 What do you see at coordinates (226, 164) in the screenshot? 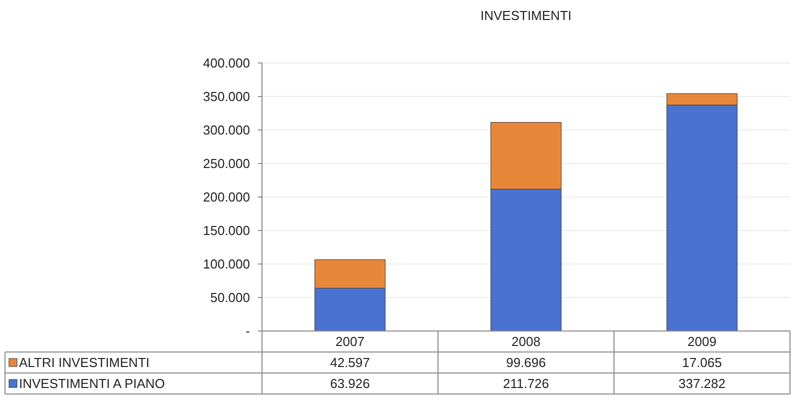
I see `y-tick-label: 250.000` at bounding box center [226, 164].